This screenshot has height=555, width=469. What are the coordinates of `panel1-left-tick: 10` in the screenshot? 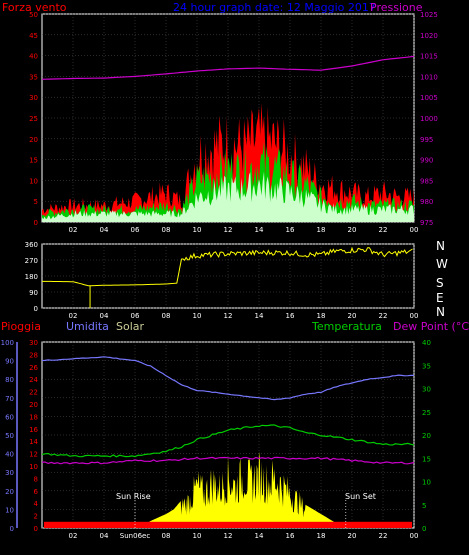 It's located at (33, 181).